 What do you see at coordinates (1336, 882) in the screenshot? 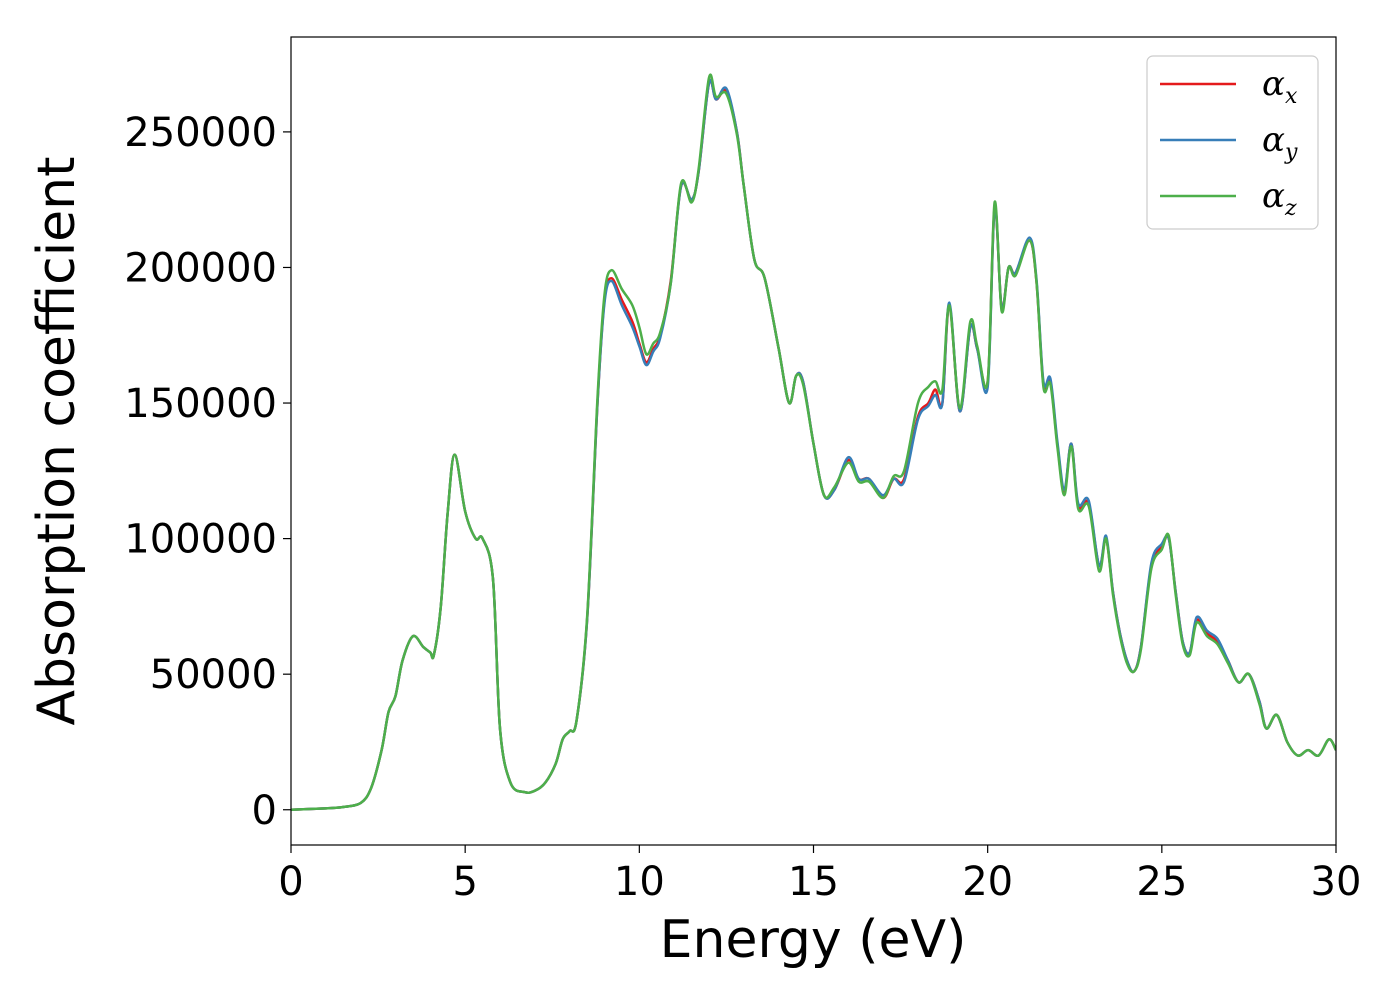
I see `x-tick-label: 30` at bounding box center [1336, 882].